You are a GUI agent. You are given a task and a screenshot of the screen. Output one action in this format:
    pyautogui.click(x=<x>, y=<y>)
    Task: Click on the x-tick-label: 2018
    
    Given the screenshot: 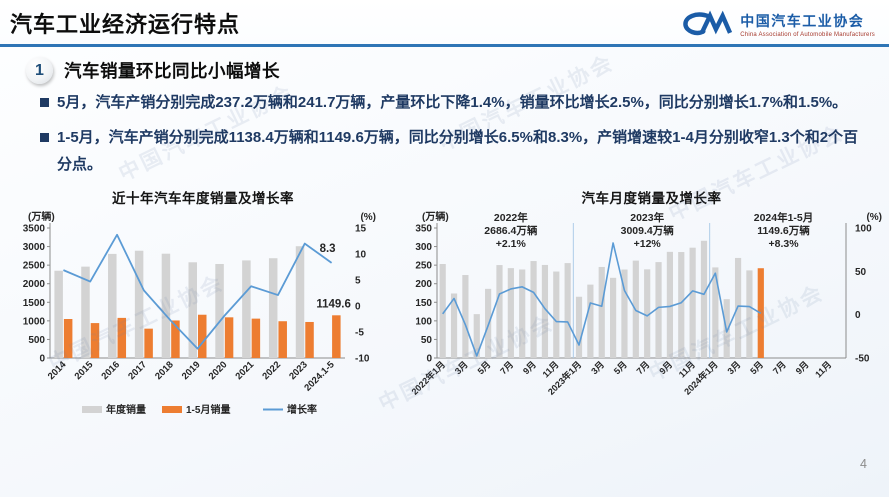 What is the action you would take?
    pyautogui.click(x=164, y=370)
    